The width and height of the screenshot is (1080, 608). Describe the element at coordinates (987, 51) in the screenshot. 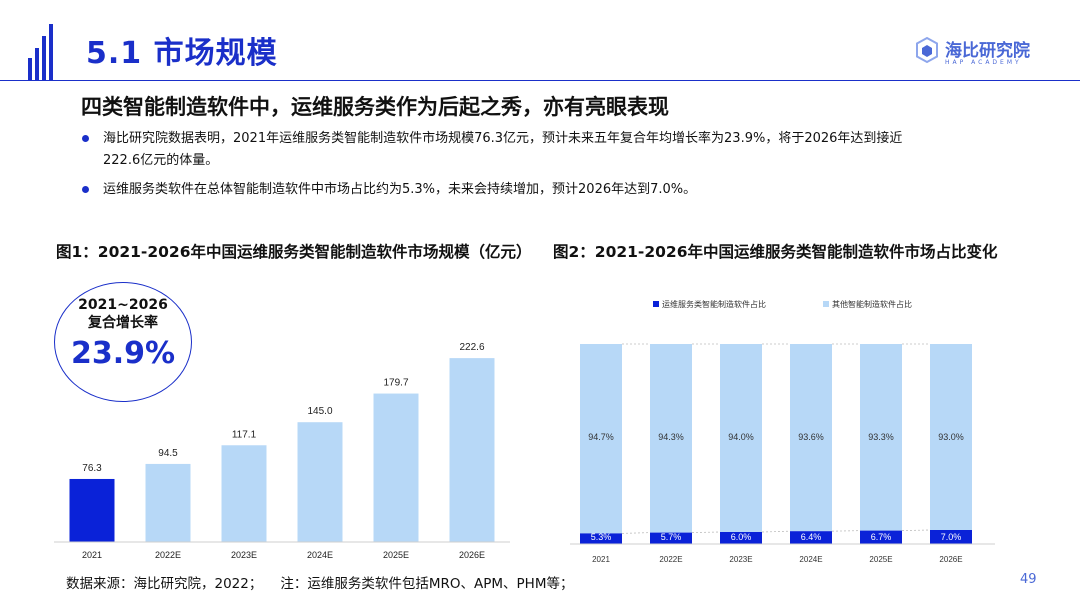

I see `logo-text: 海比研究院` at that location.